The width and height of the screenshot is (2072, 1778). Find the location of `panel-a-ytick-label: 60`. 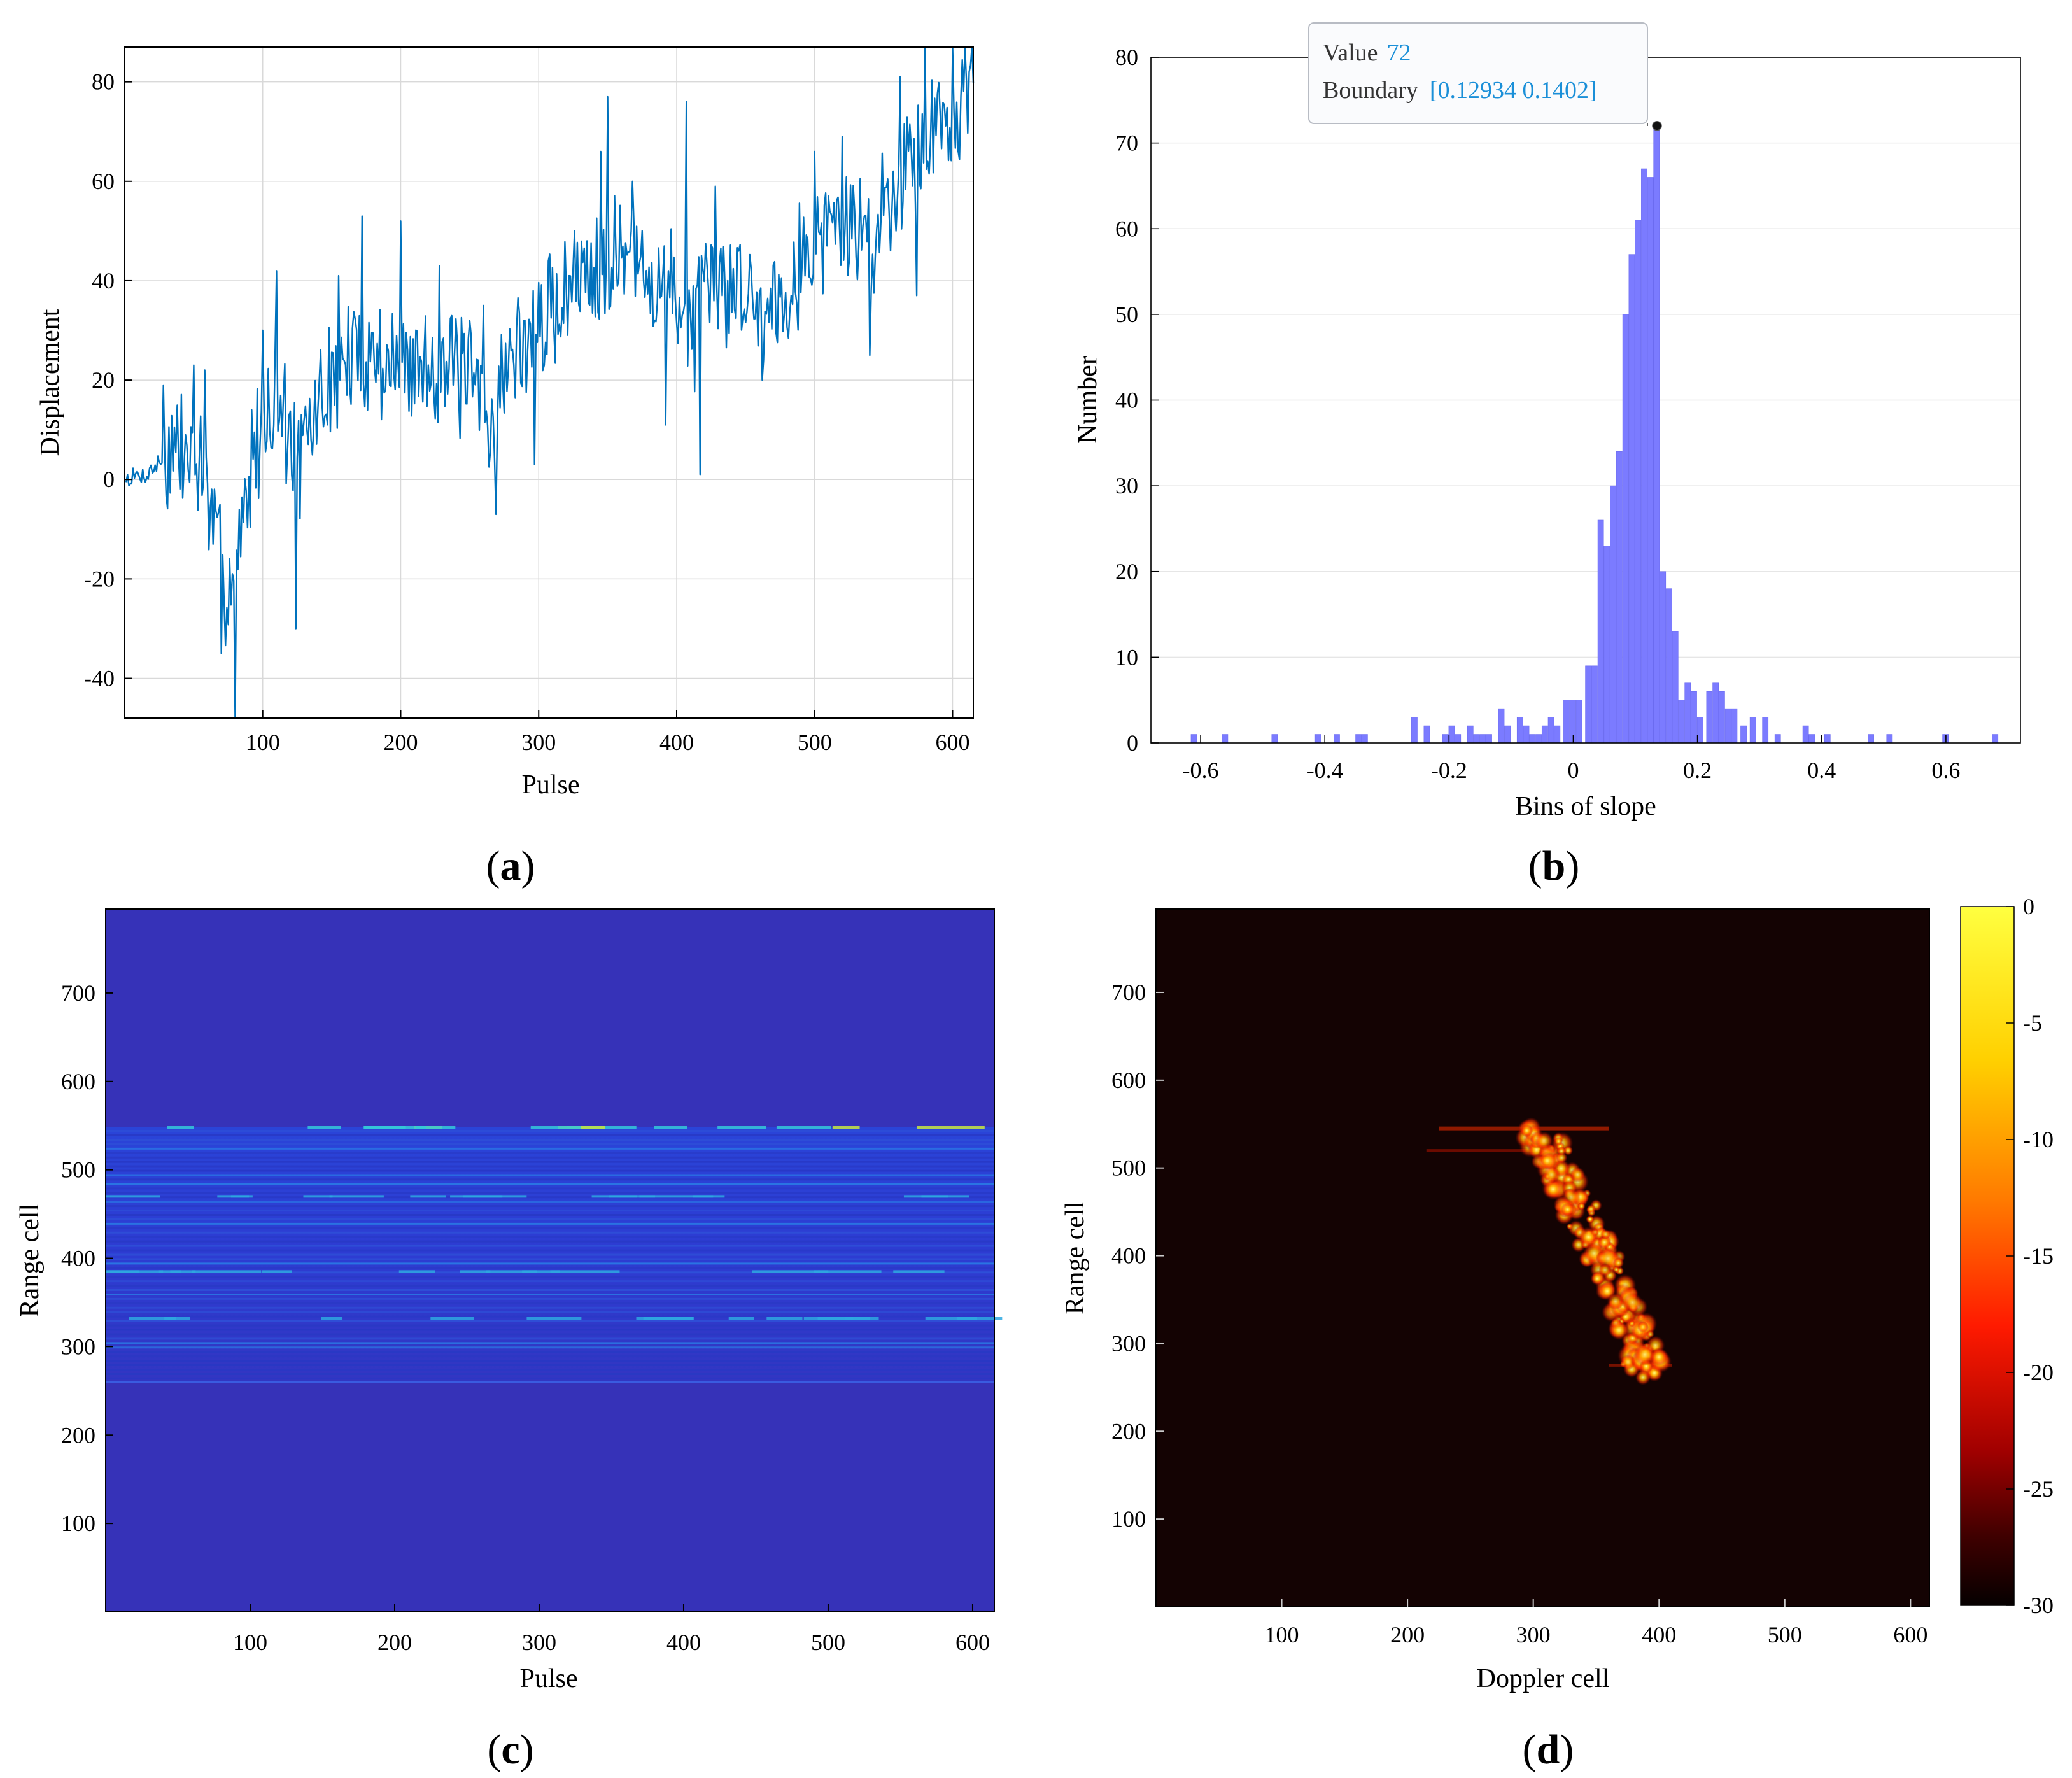

panel-a-ytick-label: 60 is located at coordinates (104, 181).